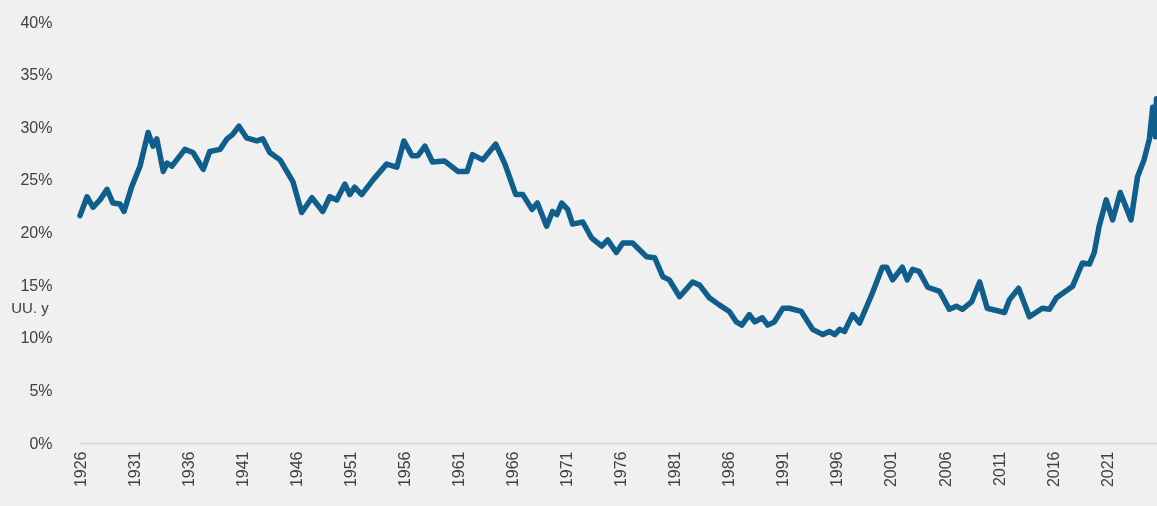 The image size is (1157, 506). Describe the element at coordinates (296, 469) in the screenshot. I see `x-tick-label: 1946` at that location.